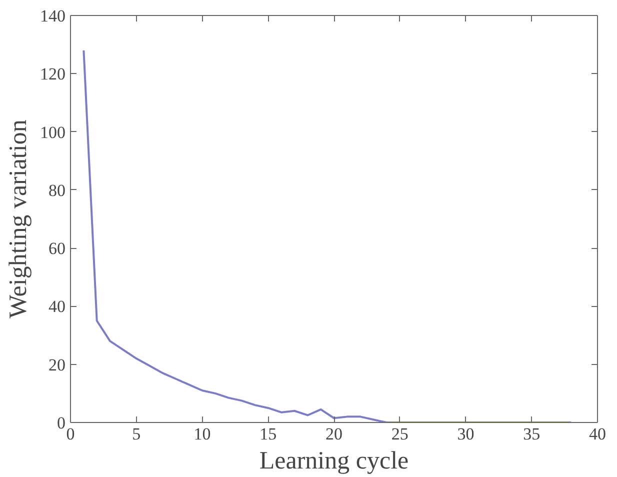 This screenshot has height=477, width=617. Describe the element at coordinates (531, 434) in the screenshot. I see `x-tick-label: 35` at that location.